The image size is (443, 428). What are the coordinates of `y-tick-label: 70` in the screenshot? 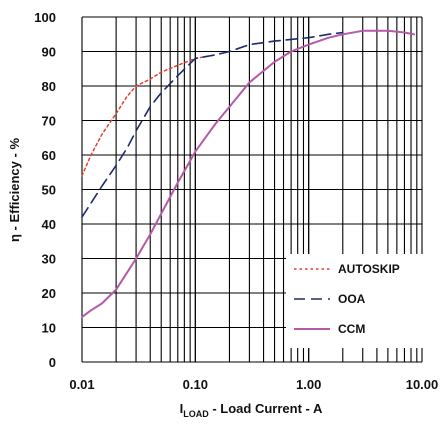 It's located at (49, 121).